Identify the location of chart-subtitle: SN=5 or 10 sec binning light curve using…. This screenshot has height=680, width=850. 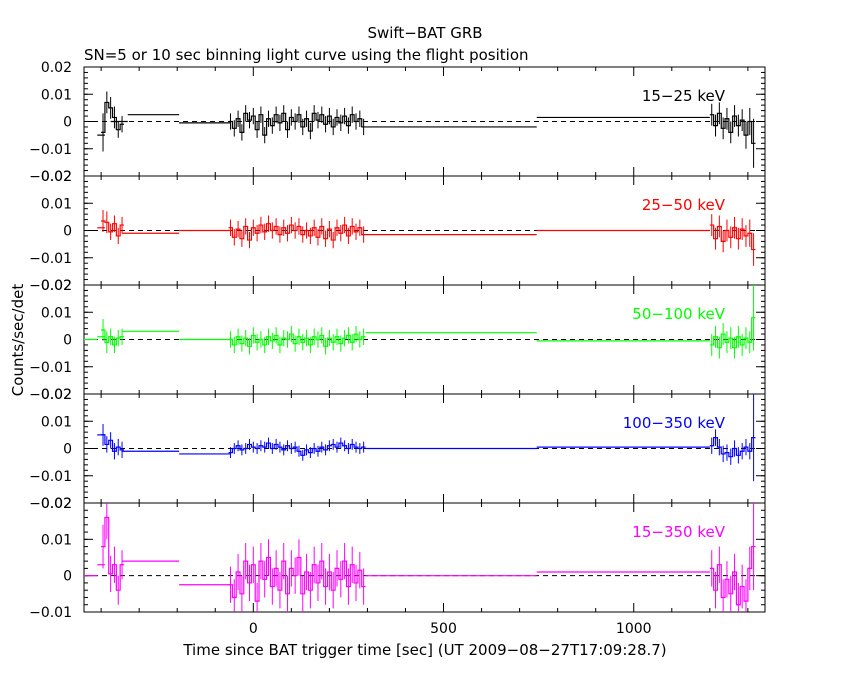
(306, 55).